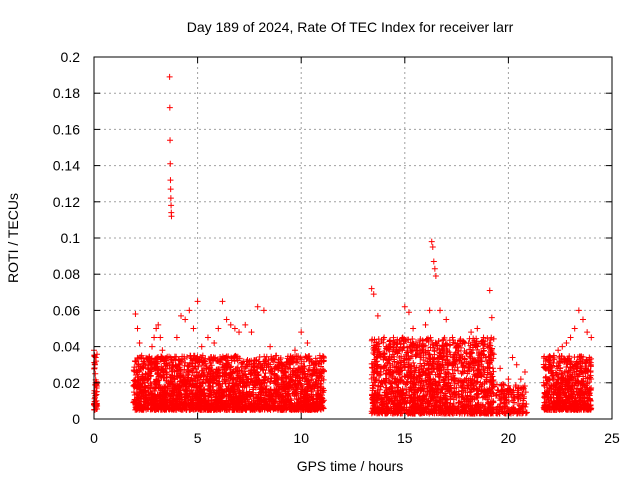  What do you see at coordinates (350, 466) in the screenshot?
I see `x-axis-label: GPS time / hours` at bounding box center [350, 466].